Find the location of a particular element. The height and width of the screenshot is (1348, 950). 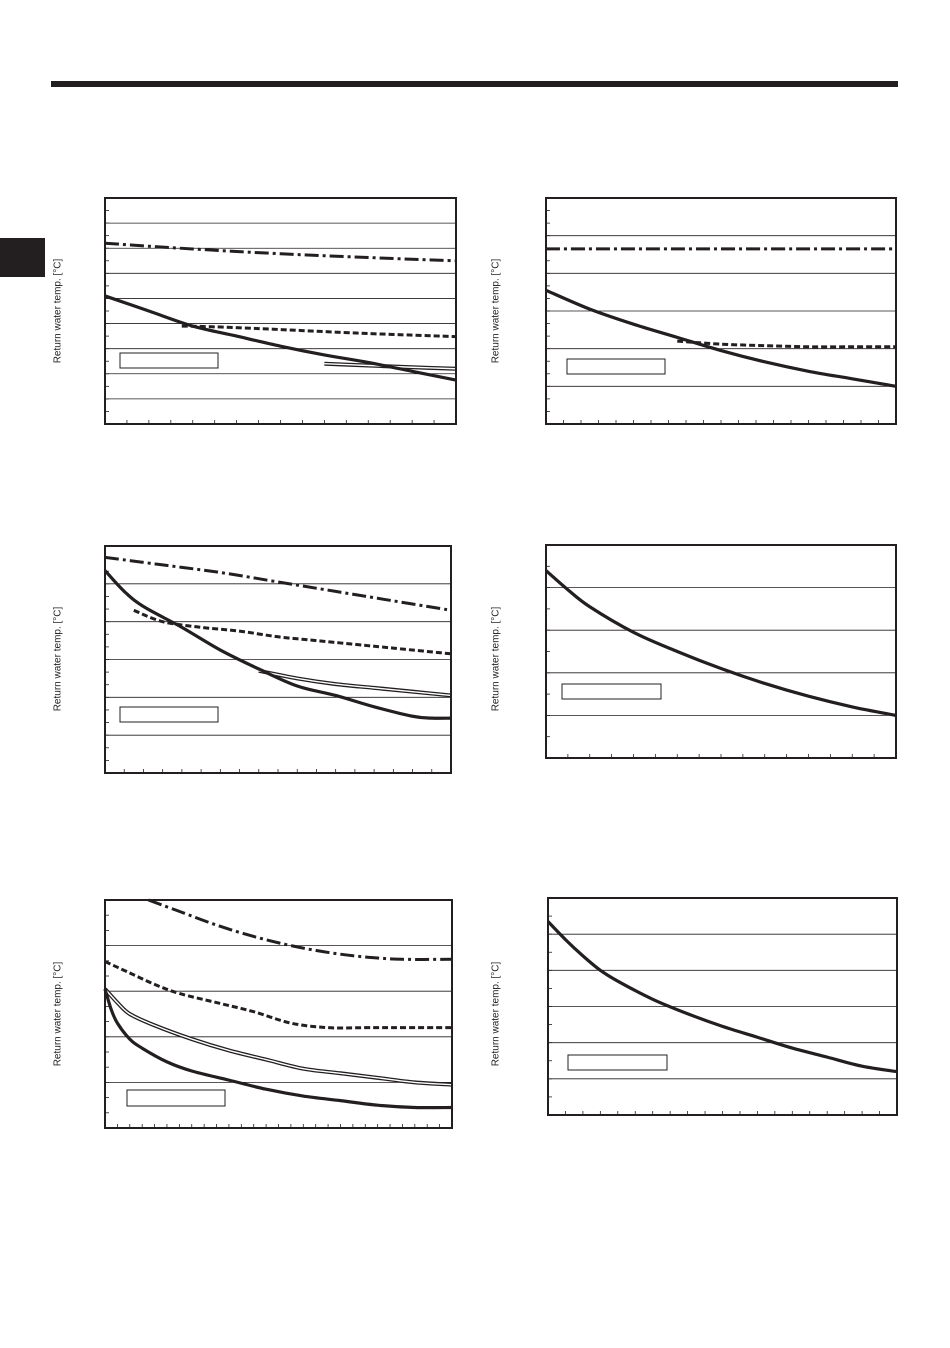

header-rule is located at coordinates (474, 84).